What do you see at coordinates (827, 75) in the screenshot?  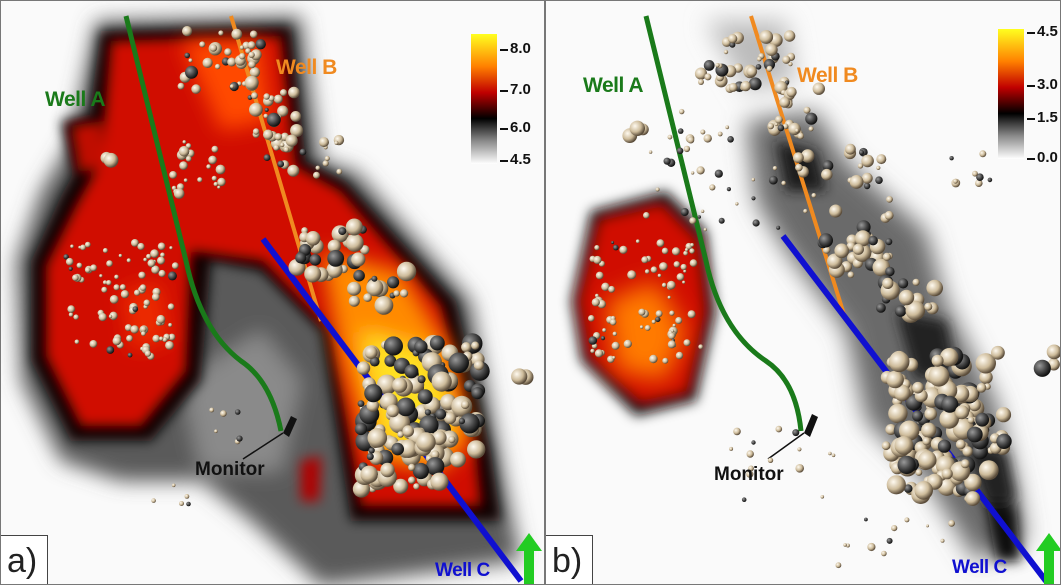 I see `well-b-text: Well B` at bounding box center [827, 75].